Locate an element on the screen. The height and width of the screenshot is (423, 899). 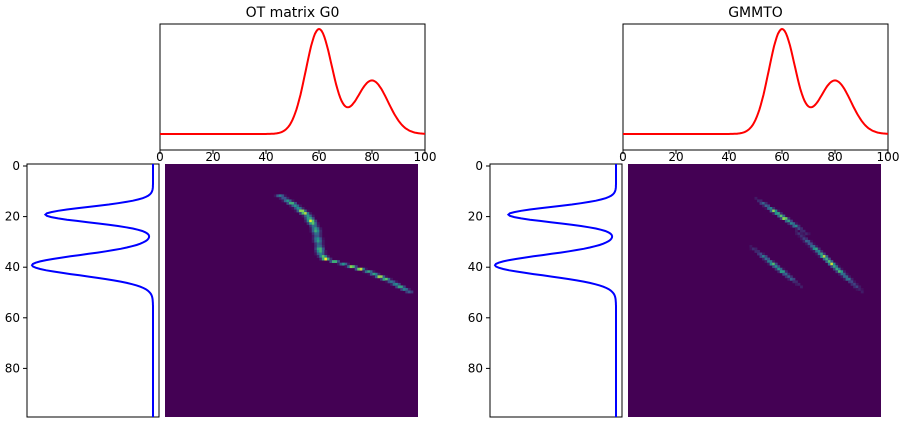
y-tick-label: 60 is located at coordinates (475, 318).